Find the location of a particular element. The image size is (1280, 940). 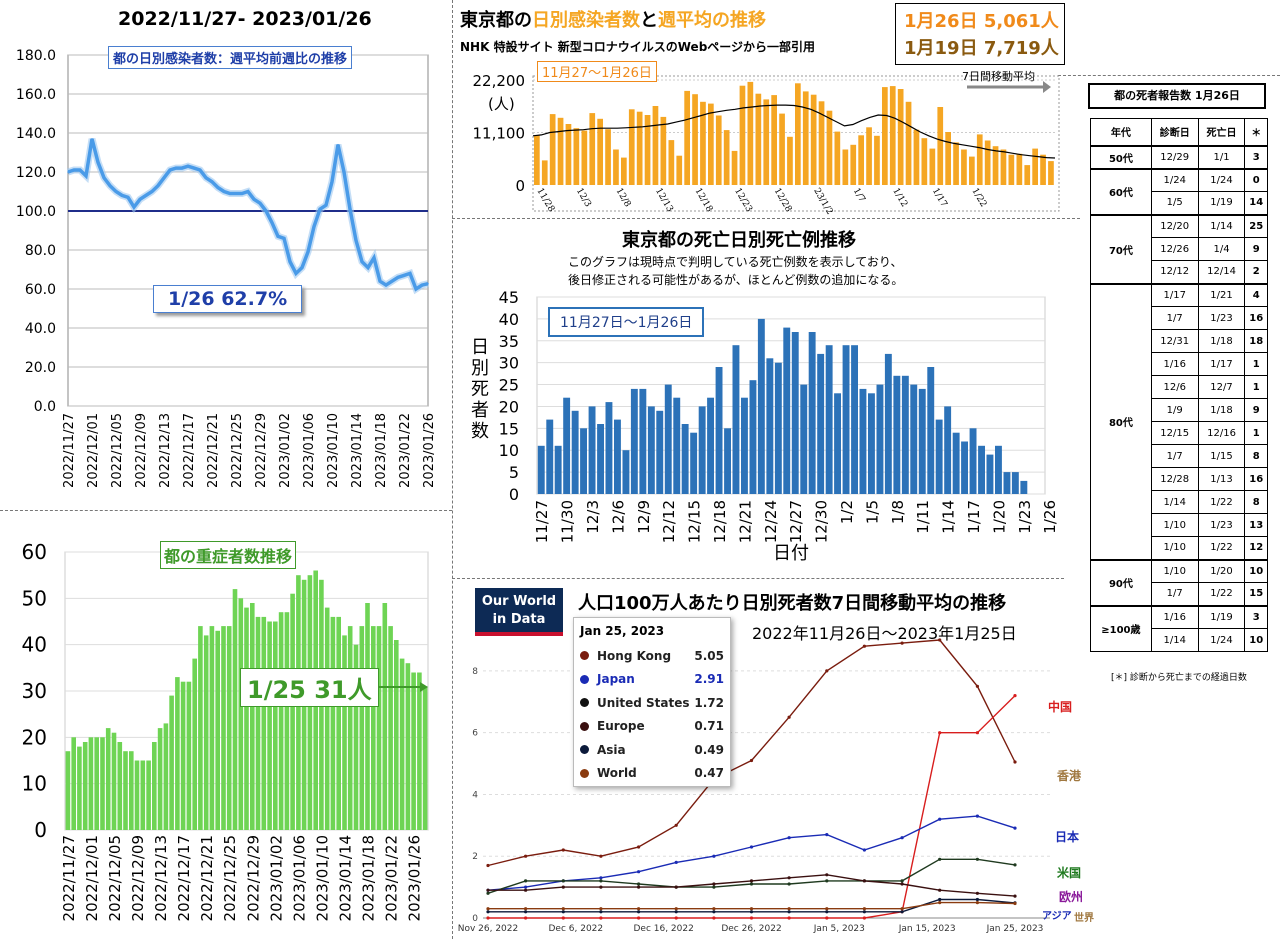

avg-arrowhead is located at coordinates (1047, 87).